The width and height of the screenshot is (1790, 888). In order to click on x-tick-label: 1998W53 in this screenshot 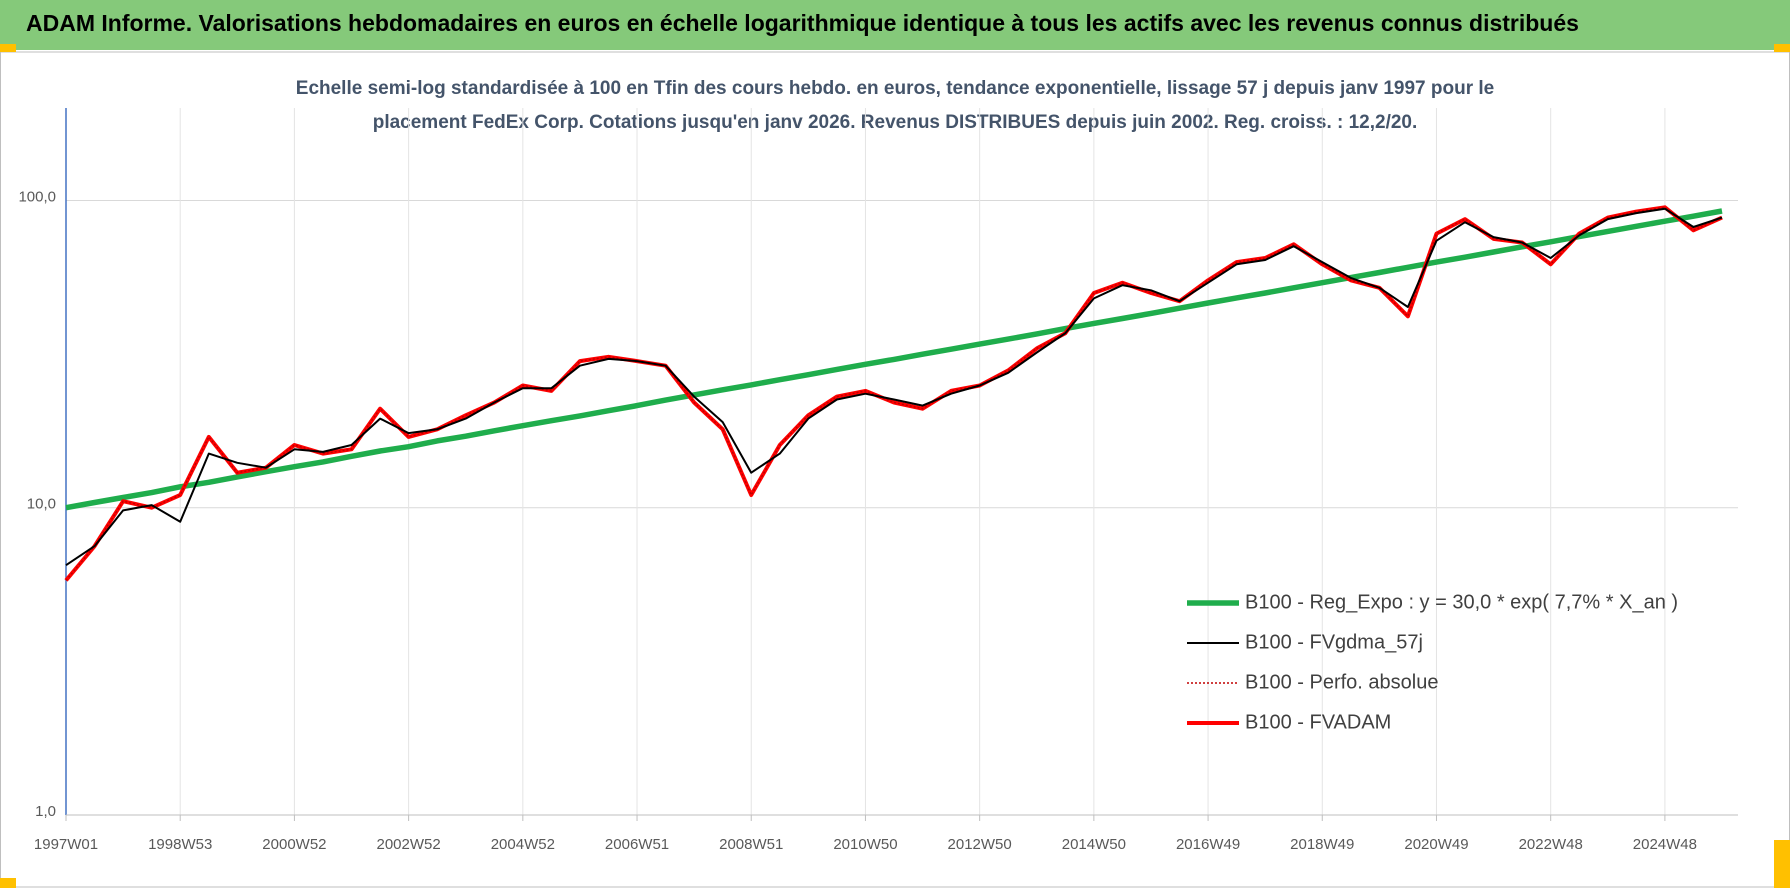, I will do `click(180, 844)`.